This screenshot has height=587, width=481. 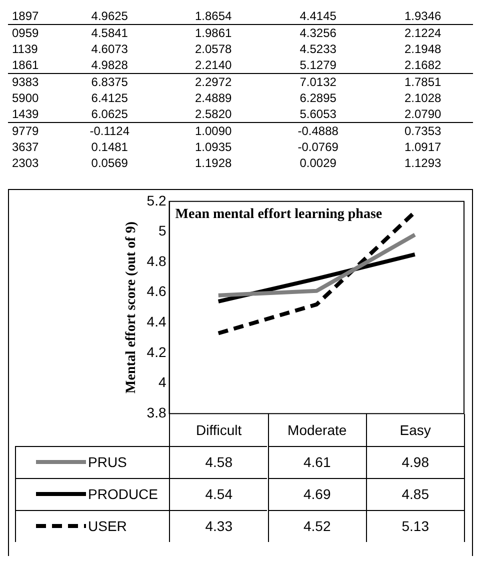 What do you see at coordinates (227, 33) in the screenshot?
I see `text: 0959 4.5841 1.9861 4.3256 2.1224` at bounding box center [227, 33].